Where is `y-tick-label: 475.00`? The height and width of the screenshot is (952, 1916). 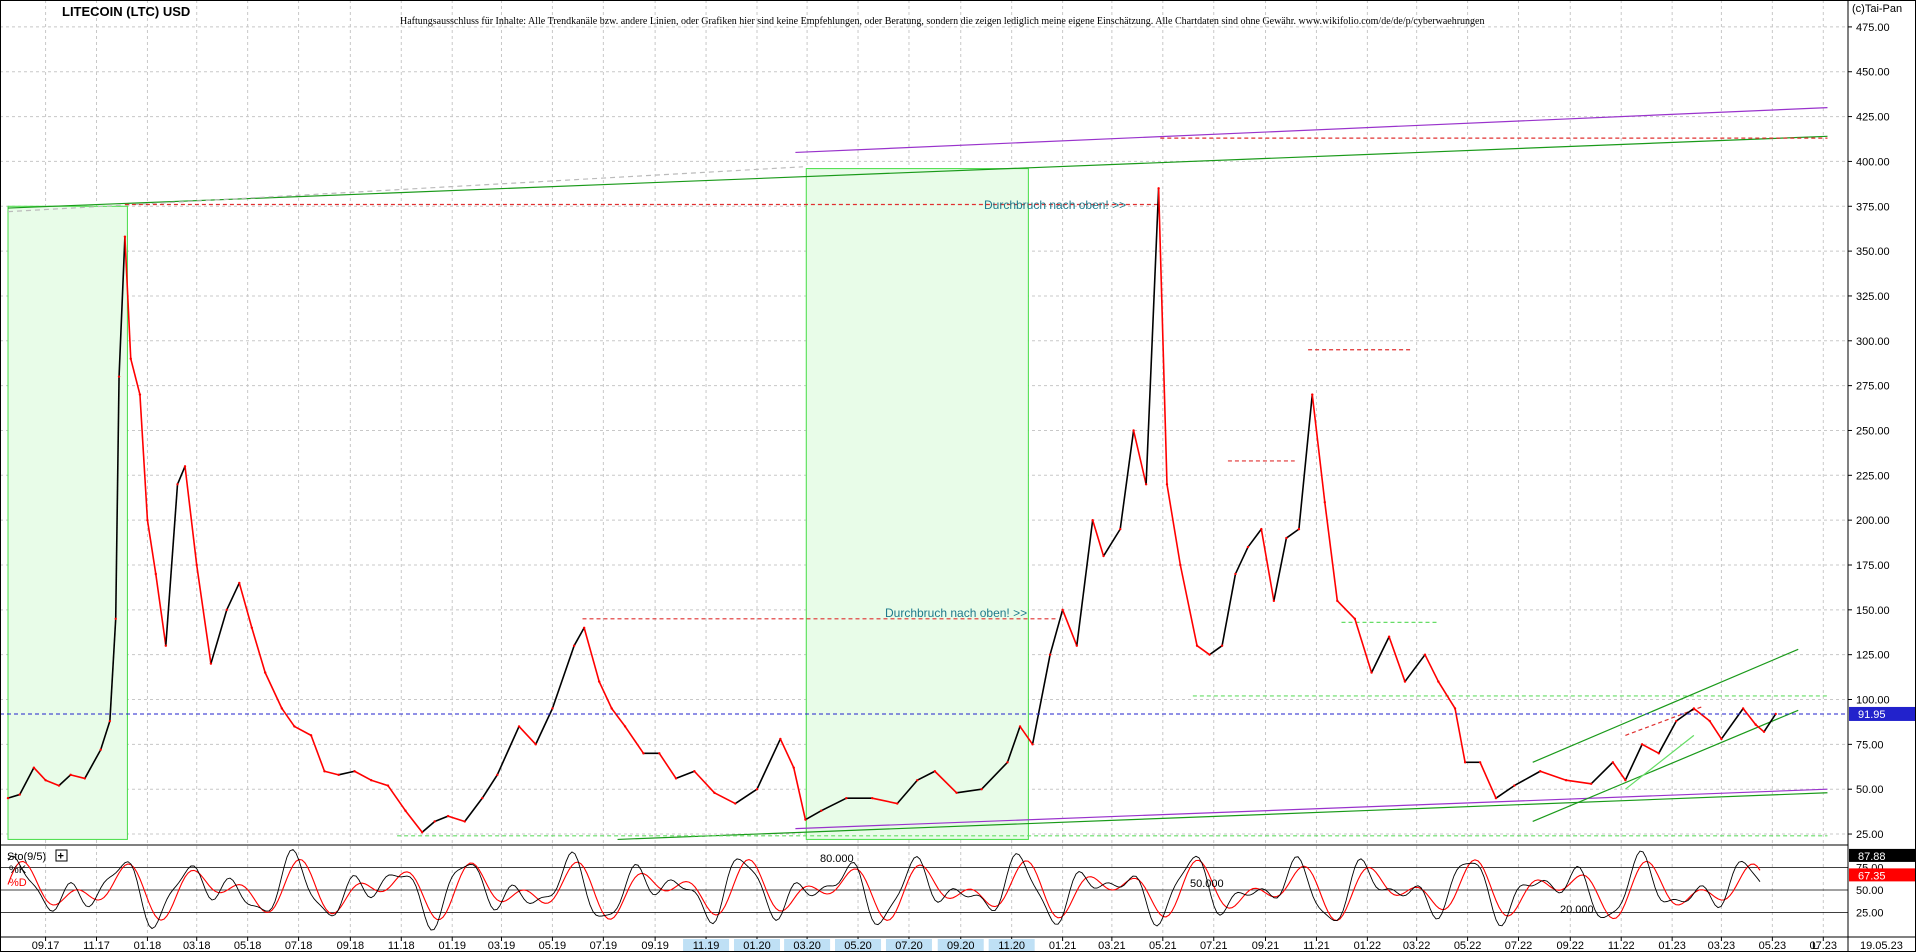 y-tick-label: 475.00 is located at coordinates (1873, 28).